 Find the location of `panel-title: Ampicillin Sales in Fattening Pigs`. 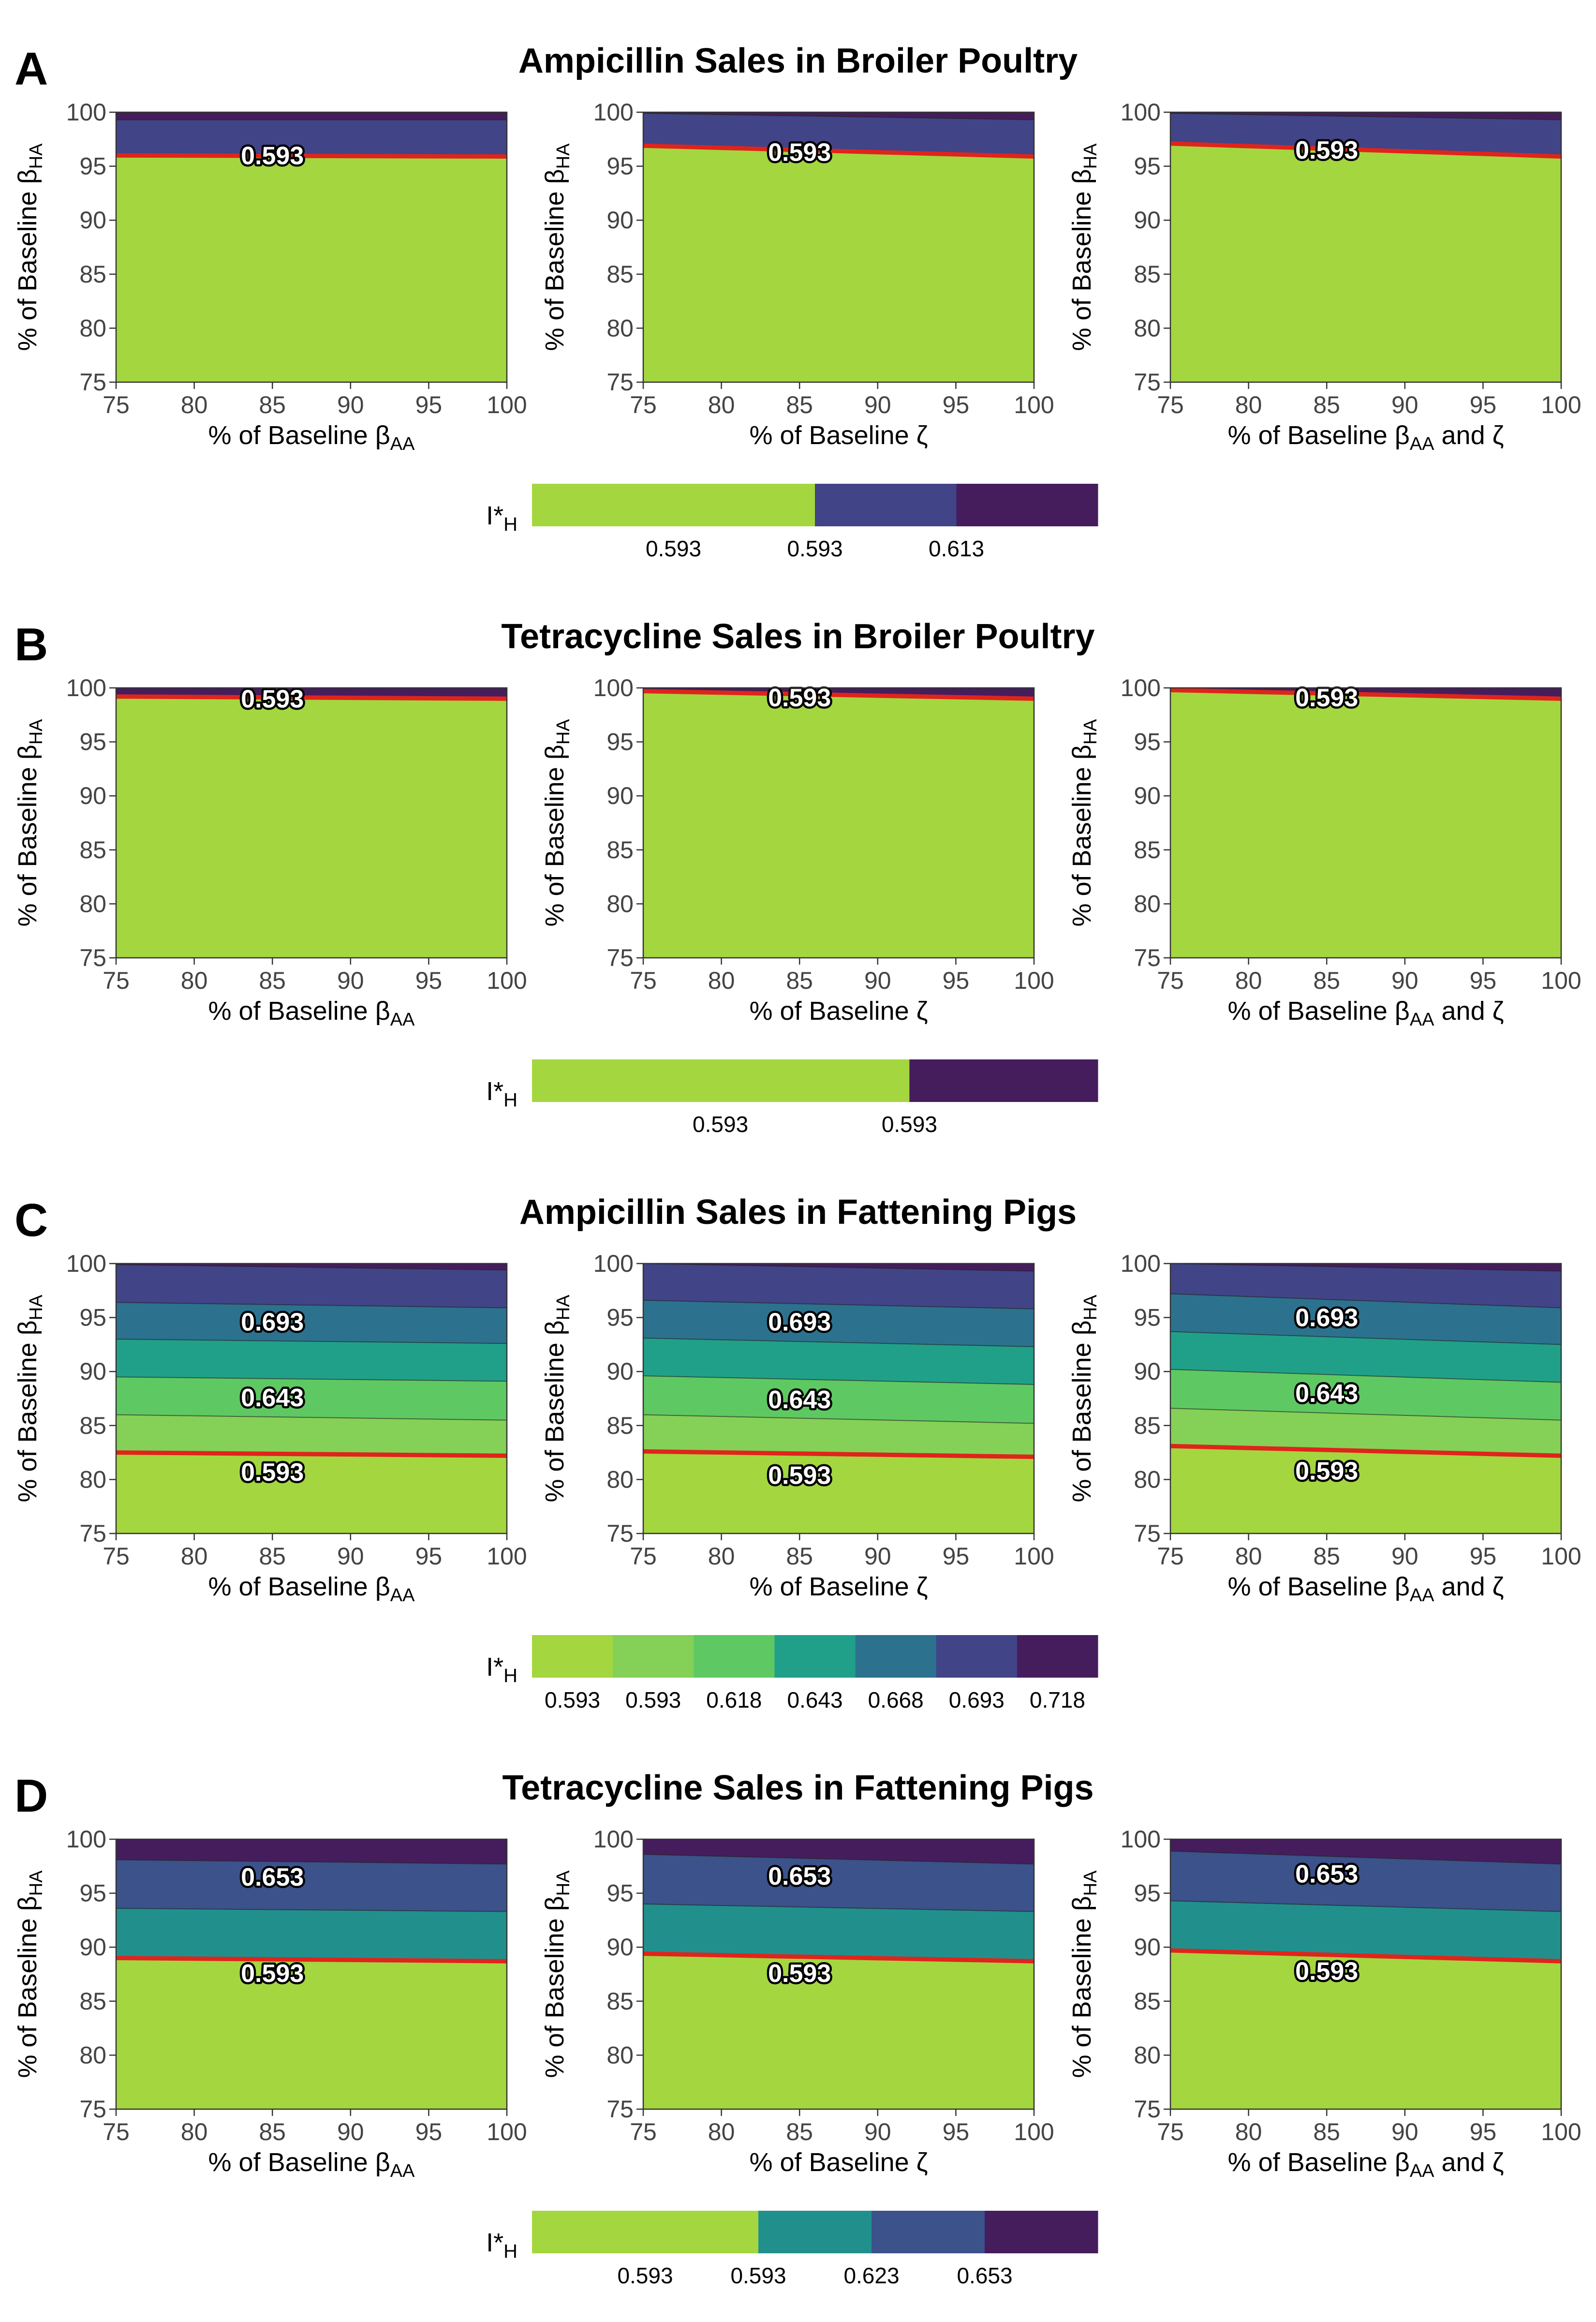

panel-title: Ampicillin Sales in Fattening Pigs is located at coordinates (798, 1212).